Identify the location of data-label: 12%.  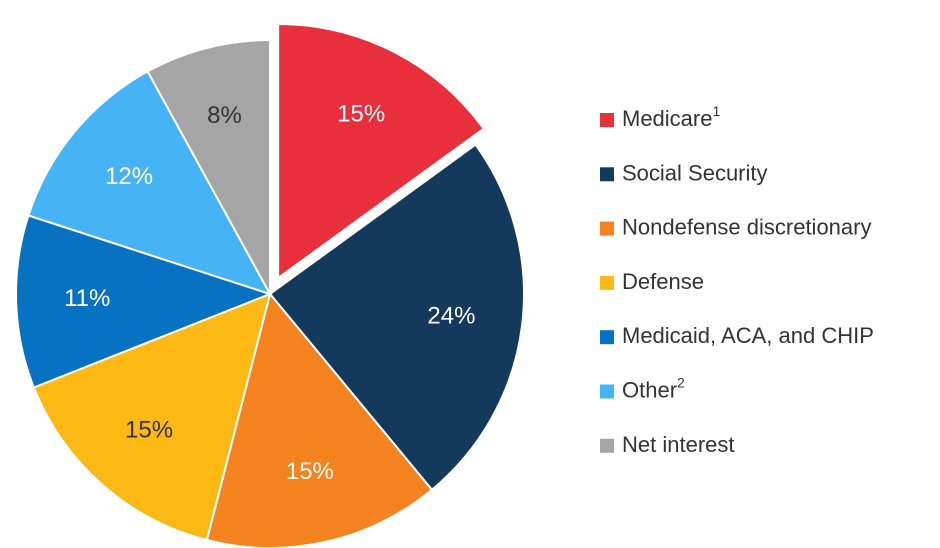
(129, 176).